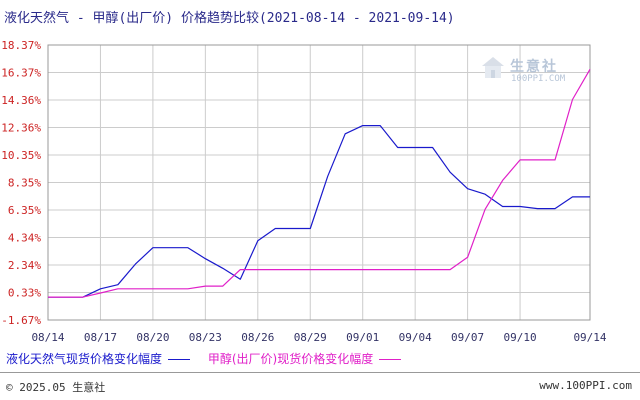 This screenshot has width=640, height=400. I want to click on chart-date-range: (2021-08-14 - 2021-09-14), so click(356, 18).